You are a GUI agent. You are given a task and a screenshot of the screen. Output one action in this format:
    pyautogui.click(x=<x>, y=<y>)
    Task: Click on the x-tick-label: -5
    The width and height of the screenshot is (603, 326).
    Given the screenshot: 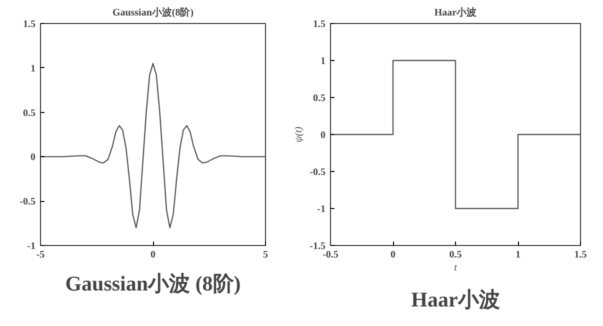 What is the action you would take?
    pyautogui.click(x=40, y=255)
    